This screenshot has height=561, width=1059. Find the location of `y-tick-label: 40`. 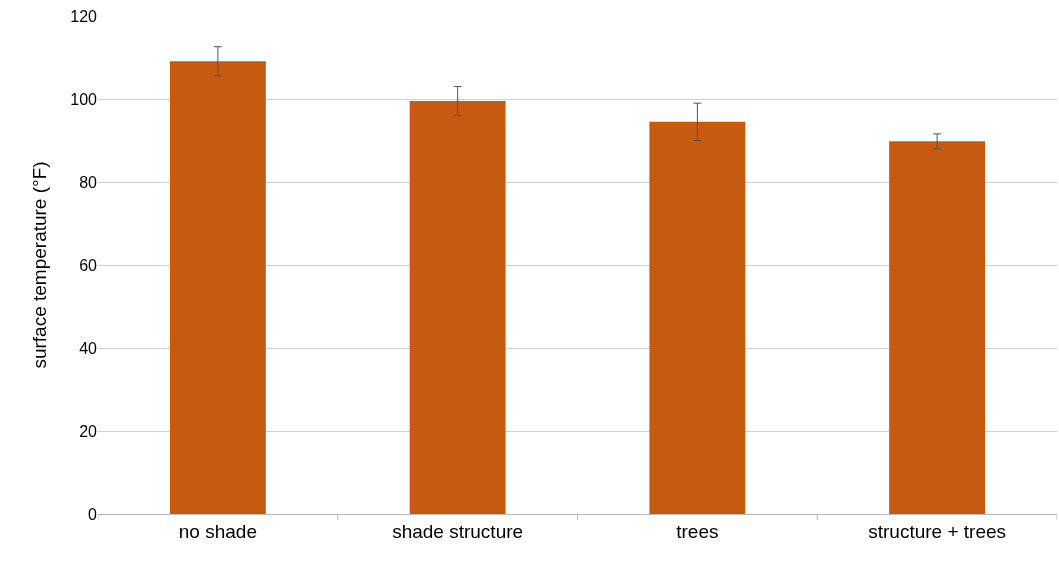

y-tick-label: 40 is located at coordinates (88, 348).